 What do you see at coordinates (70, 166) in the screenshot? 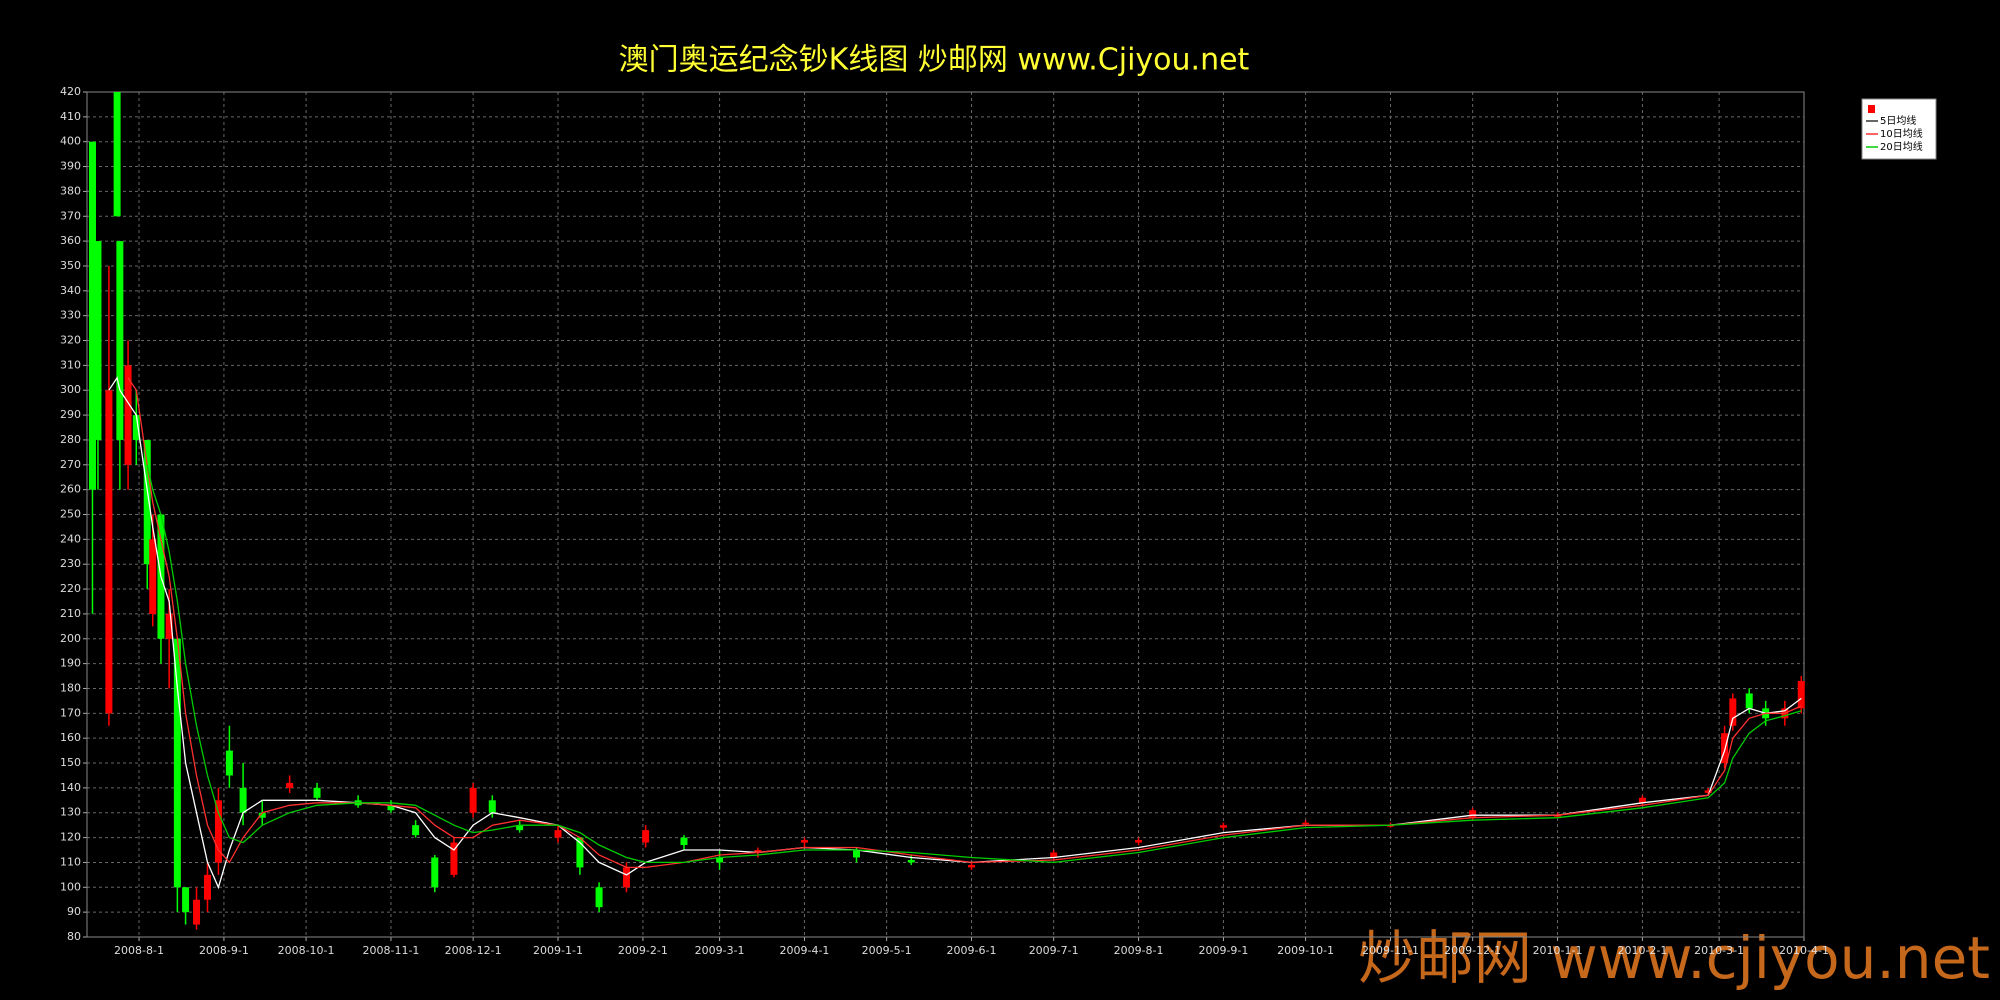
I see `y-tick-label: 390` at bounding box center [70, 166].